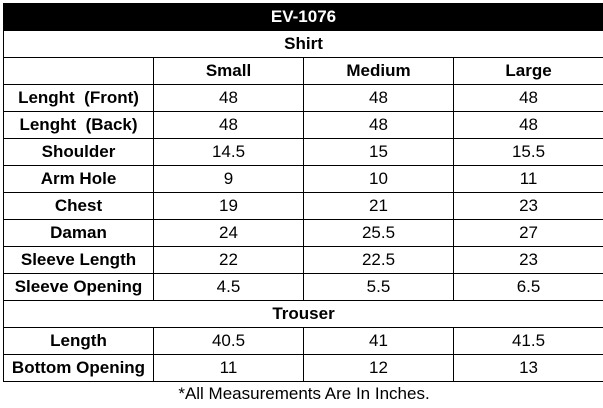 This screenshot has width=603, height=408. What do you see at coordinates (228, 71) in the screenshot?
I see `column-header: Small` at bounding box center [228, 71].